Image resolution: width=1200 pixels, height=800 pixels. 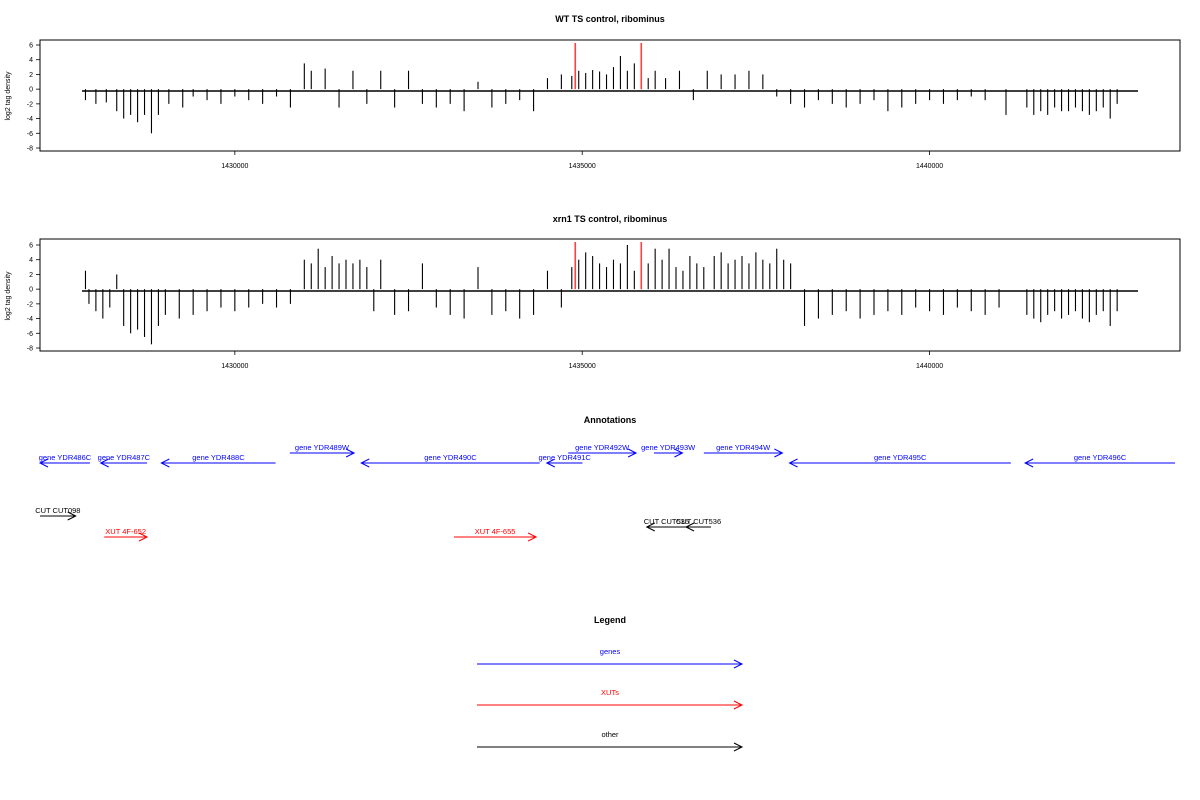 I want to click on feature-label: CUT CUT536, so click(x=698, y=521).